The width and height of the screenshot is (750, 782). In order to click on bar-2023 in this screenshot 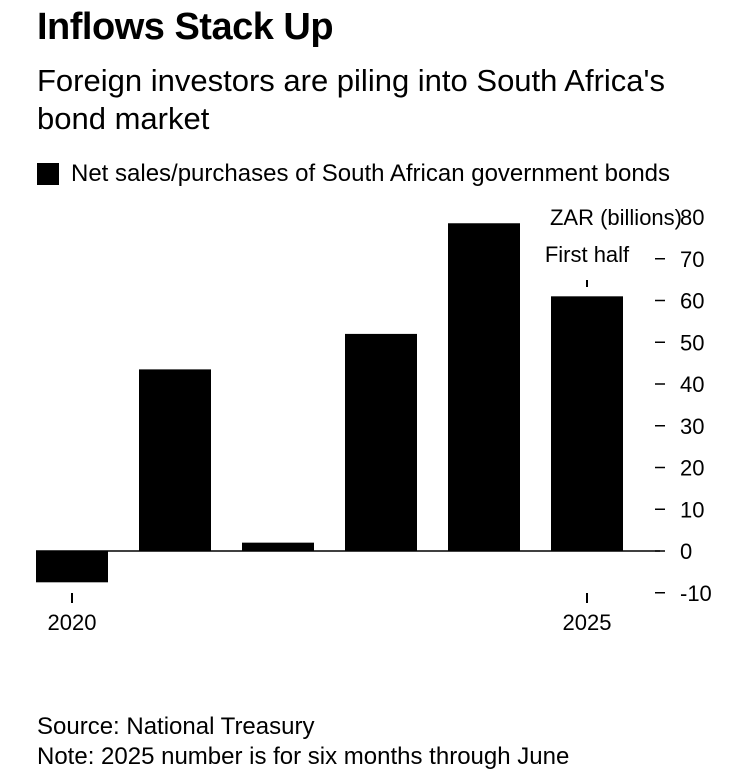, I will do `click(381, 442)`.